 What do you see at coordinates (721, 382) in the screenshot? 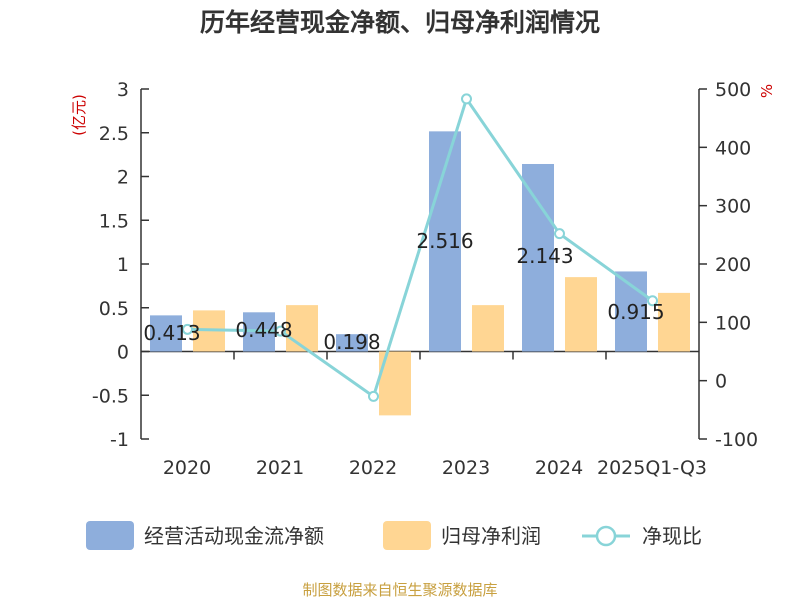
I see `y-right-tick-label: 0` at bounding box center [721, 382].